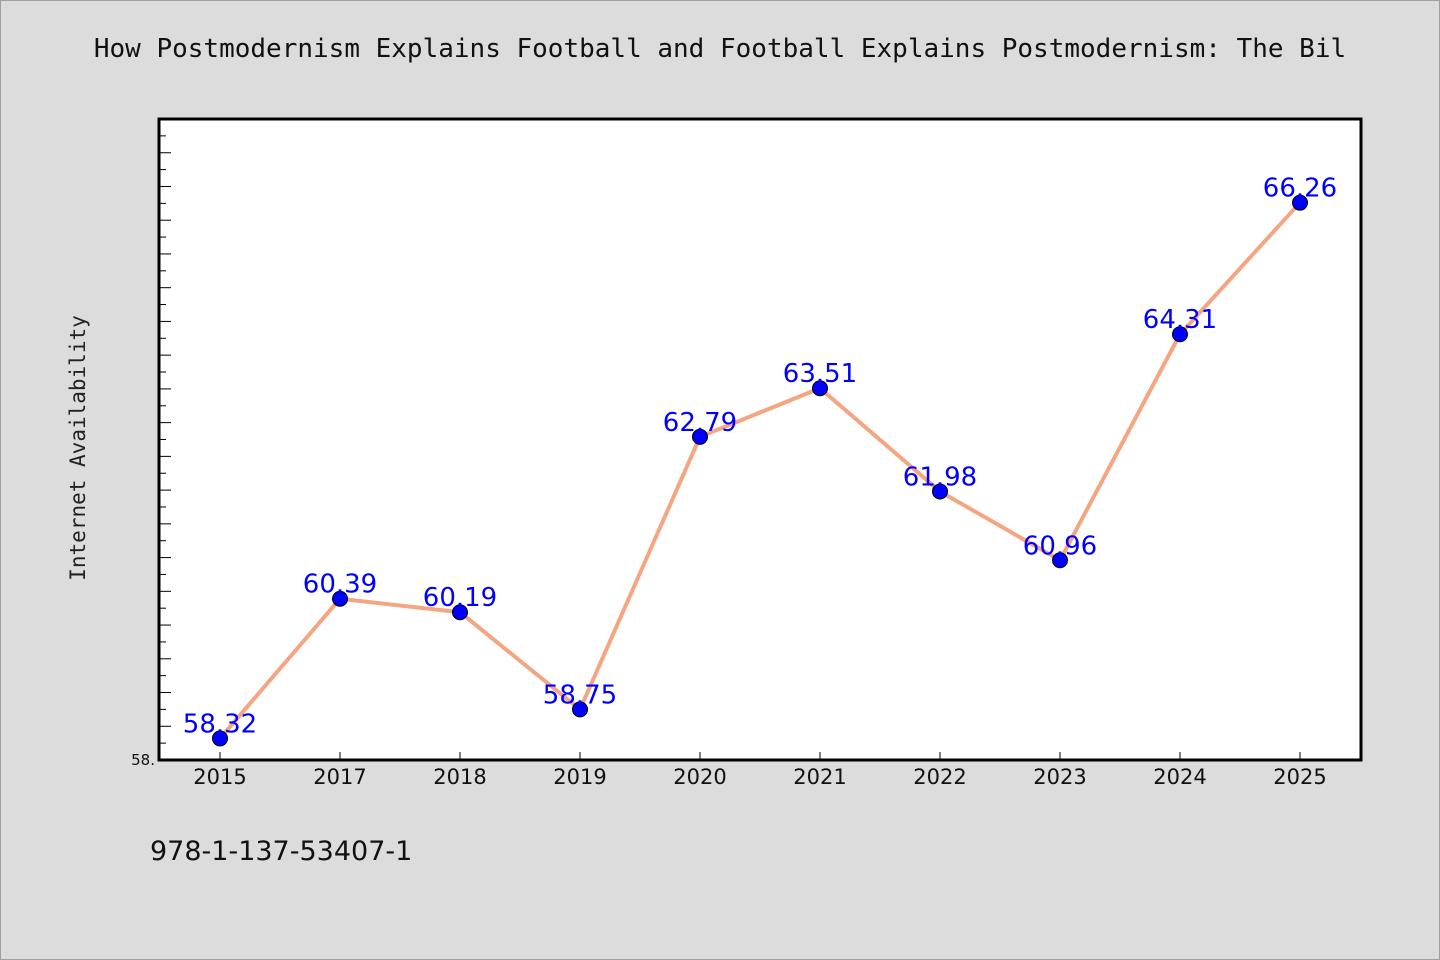 This screenshot has height=960, width=1440. I want to click on isbn-text: 978-1-137-53407-1, so click(281, 851).